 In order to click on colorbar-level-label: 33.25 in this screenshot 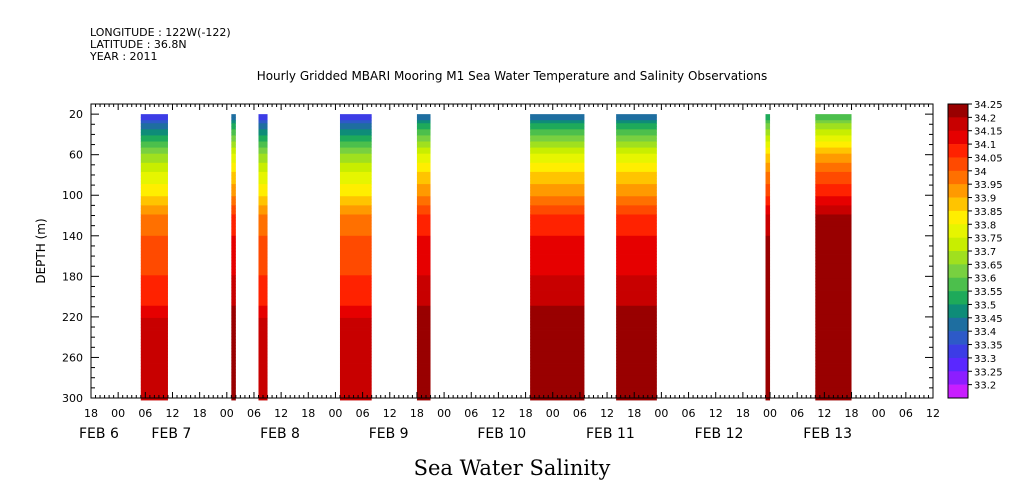, I will do `click(988, 372)`.